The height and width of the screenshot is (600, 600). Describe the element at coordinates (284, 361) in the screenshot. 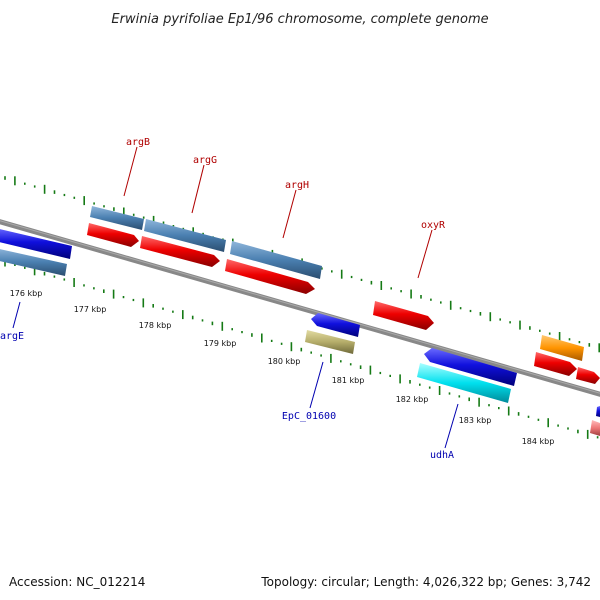

I see `kbp-tick-label: 180 kbp` at that location.